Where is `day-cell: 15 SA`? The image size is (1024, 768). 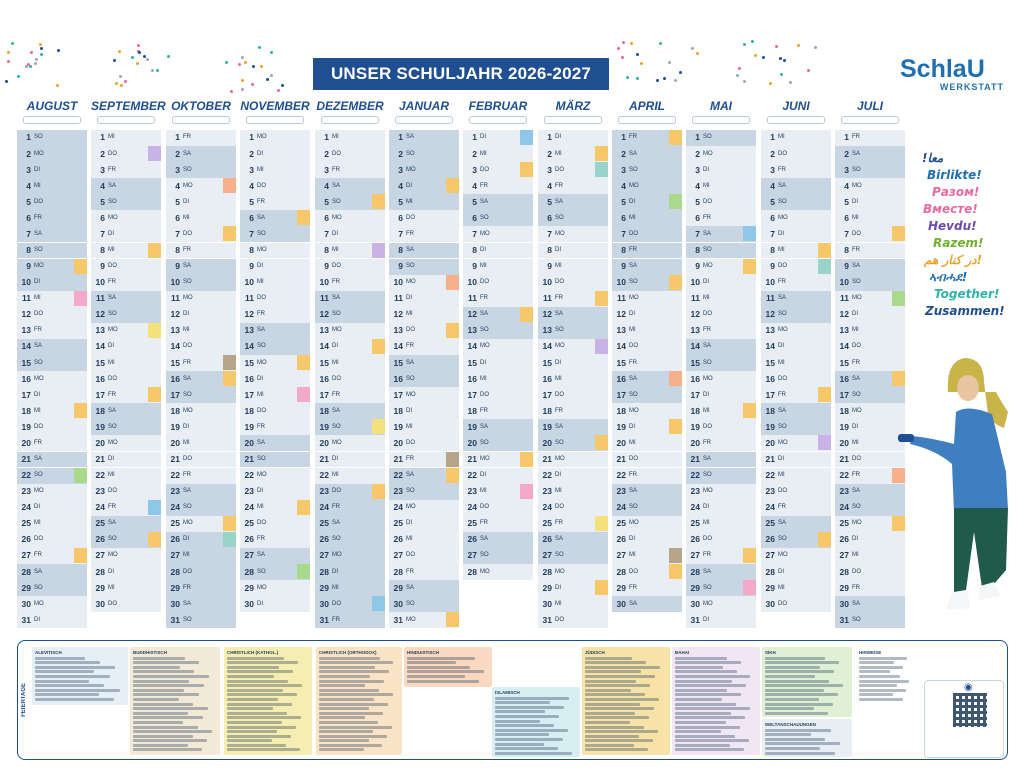 day-cell: 15 SA is located at coordinates (424, 363).